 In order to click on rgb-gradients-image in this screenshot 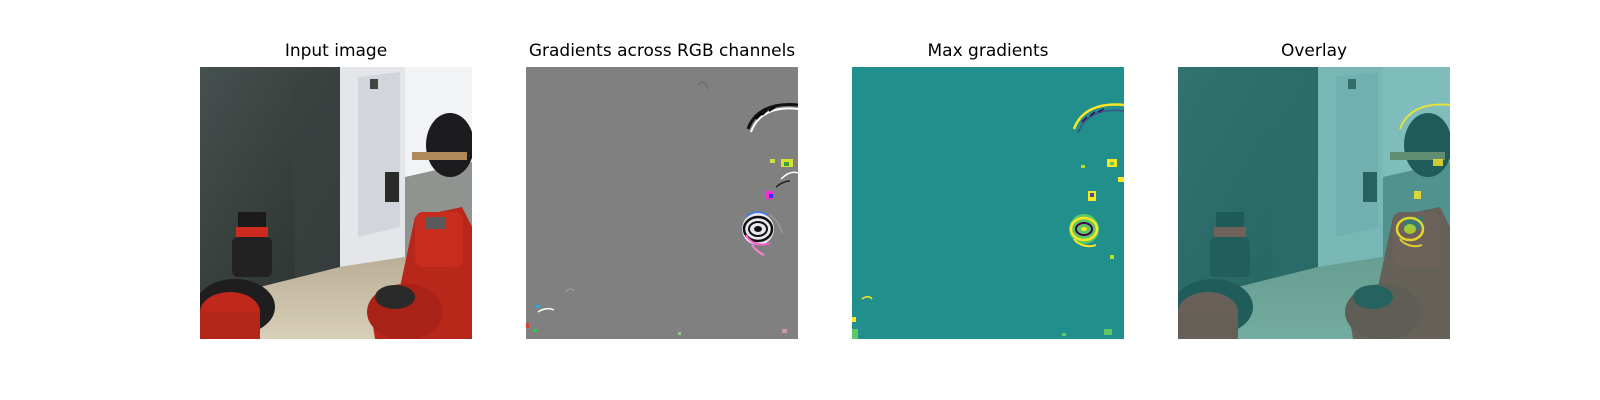, I will do `click(662, 203)`.